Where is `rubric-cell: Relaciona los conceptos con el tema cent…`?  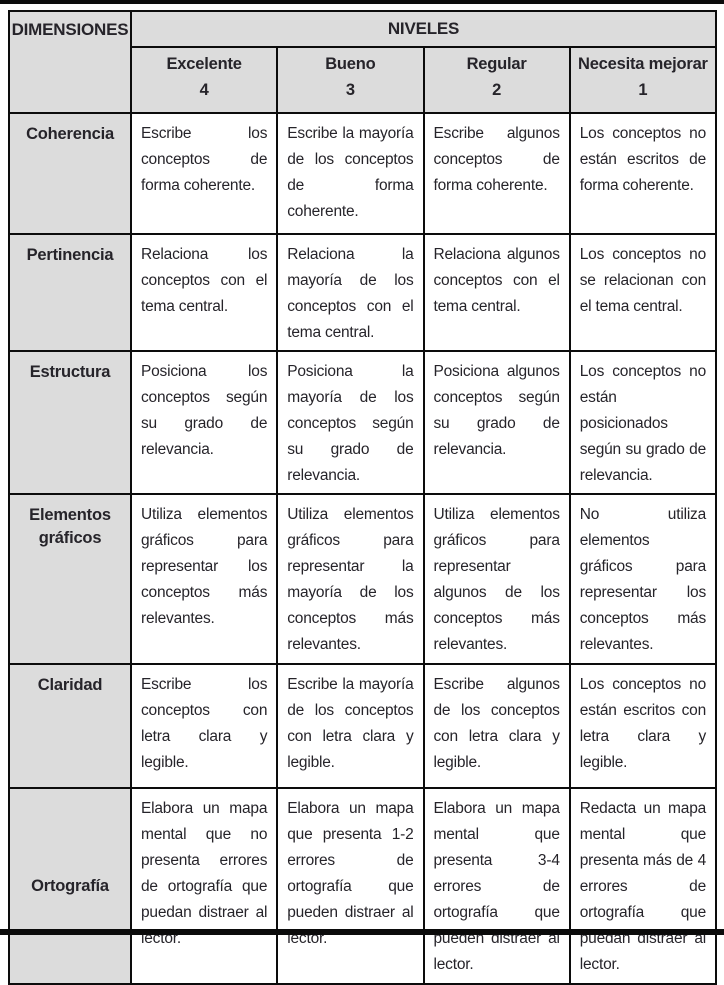 rubric-cell: Relaciona los conceptos con el tema cent… is located at coordinates (204, 292).